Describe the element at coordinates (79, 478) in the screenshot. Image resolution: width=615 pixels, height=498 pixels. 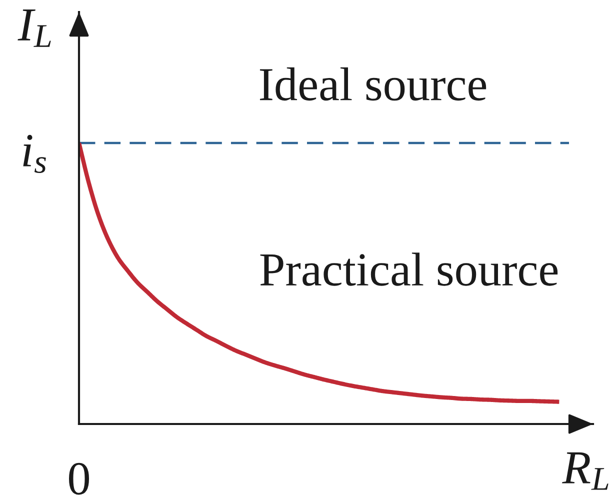
I see `text: 0` at that location.